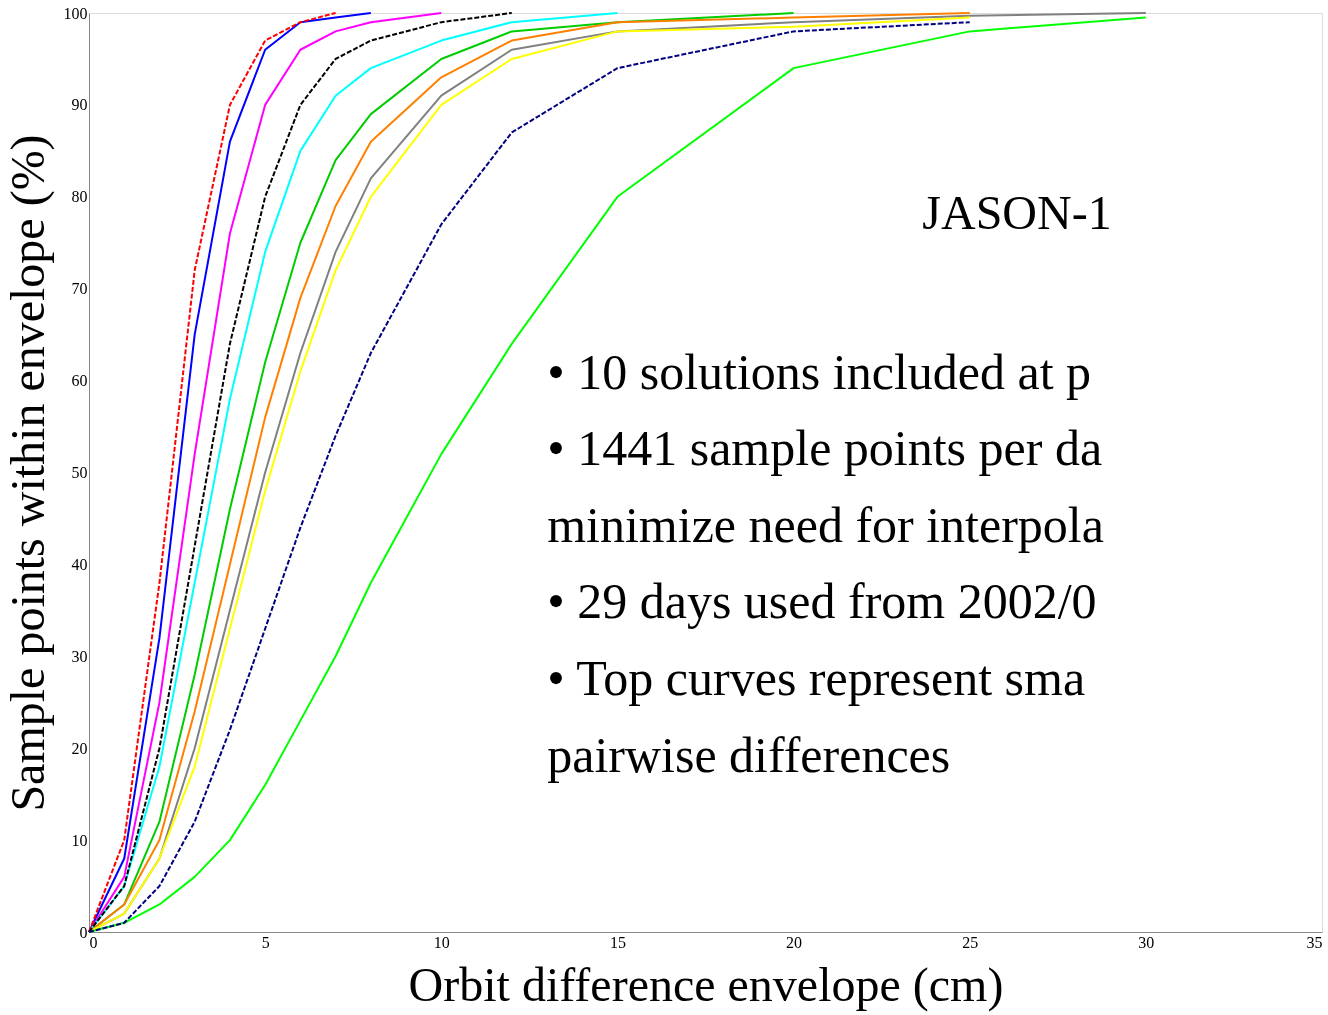 The width and height of the screenshot is (1328, 1015). I want to click on y-tick-label: 50, so click(79, 472).